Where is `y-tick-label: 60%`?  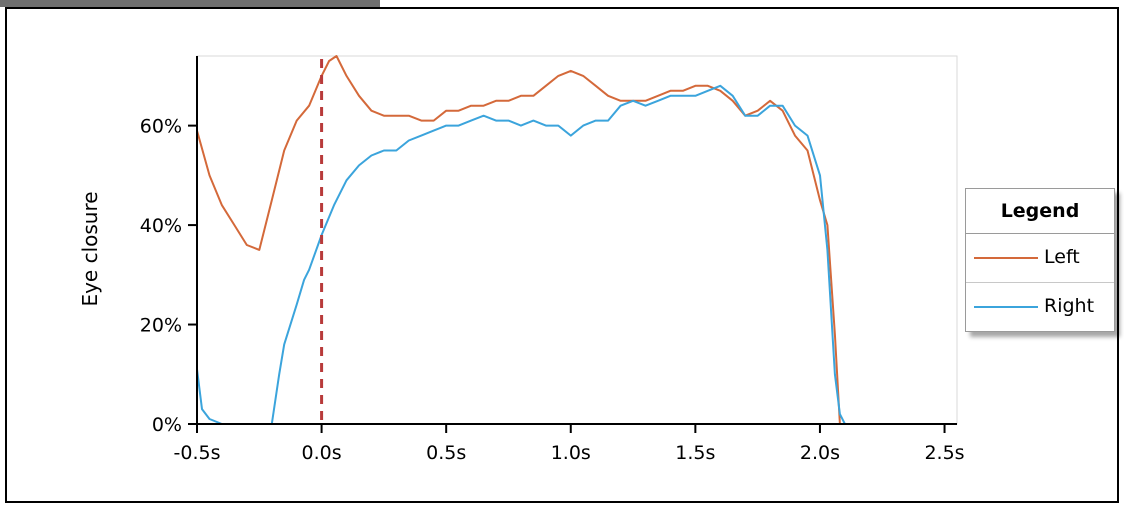 y-tick-label: 60% is located at coordinates (161, 127).